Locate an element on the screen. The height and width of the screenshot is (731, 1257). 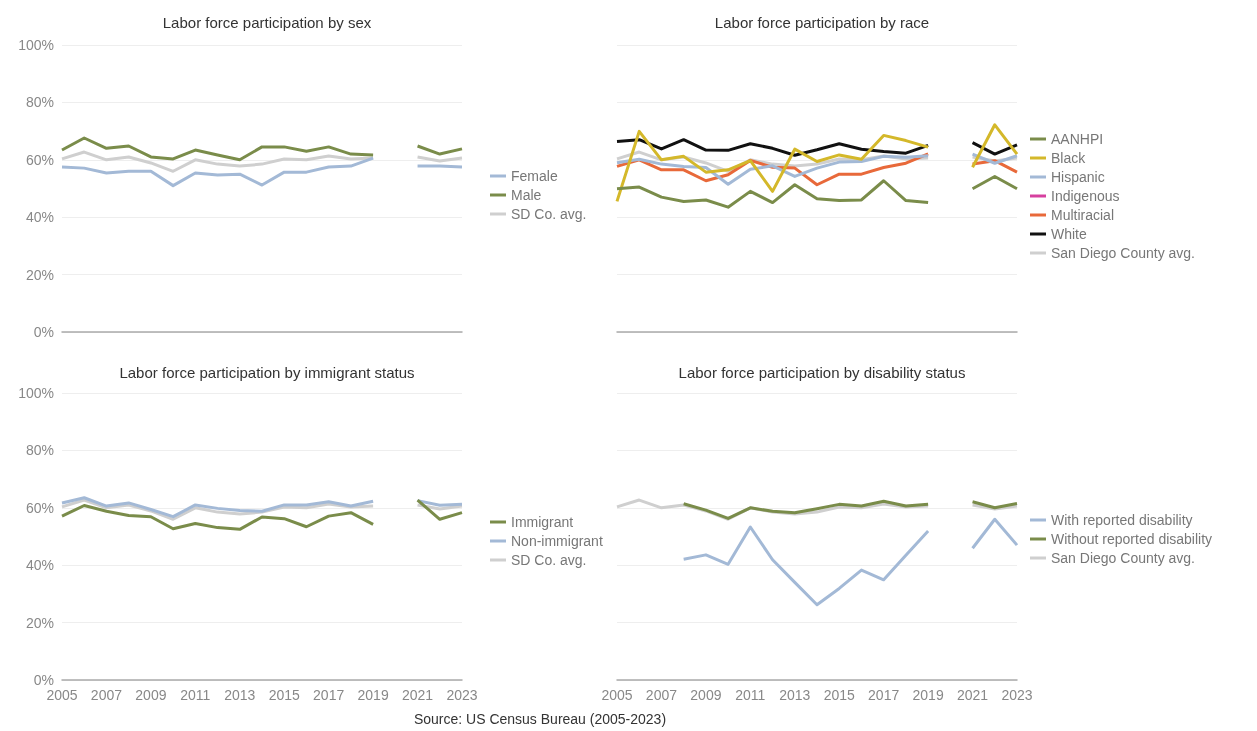
legend-label: Without reported disability is located at coordinates (1132, 539).